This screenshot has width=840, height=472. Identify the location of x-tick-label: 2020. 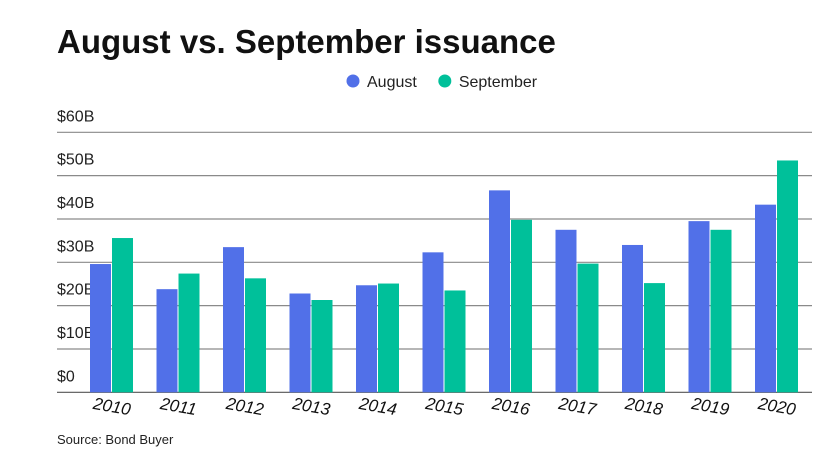
(777, 407).